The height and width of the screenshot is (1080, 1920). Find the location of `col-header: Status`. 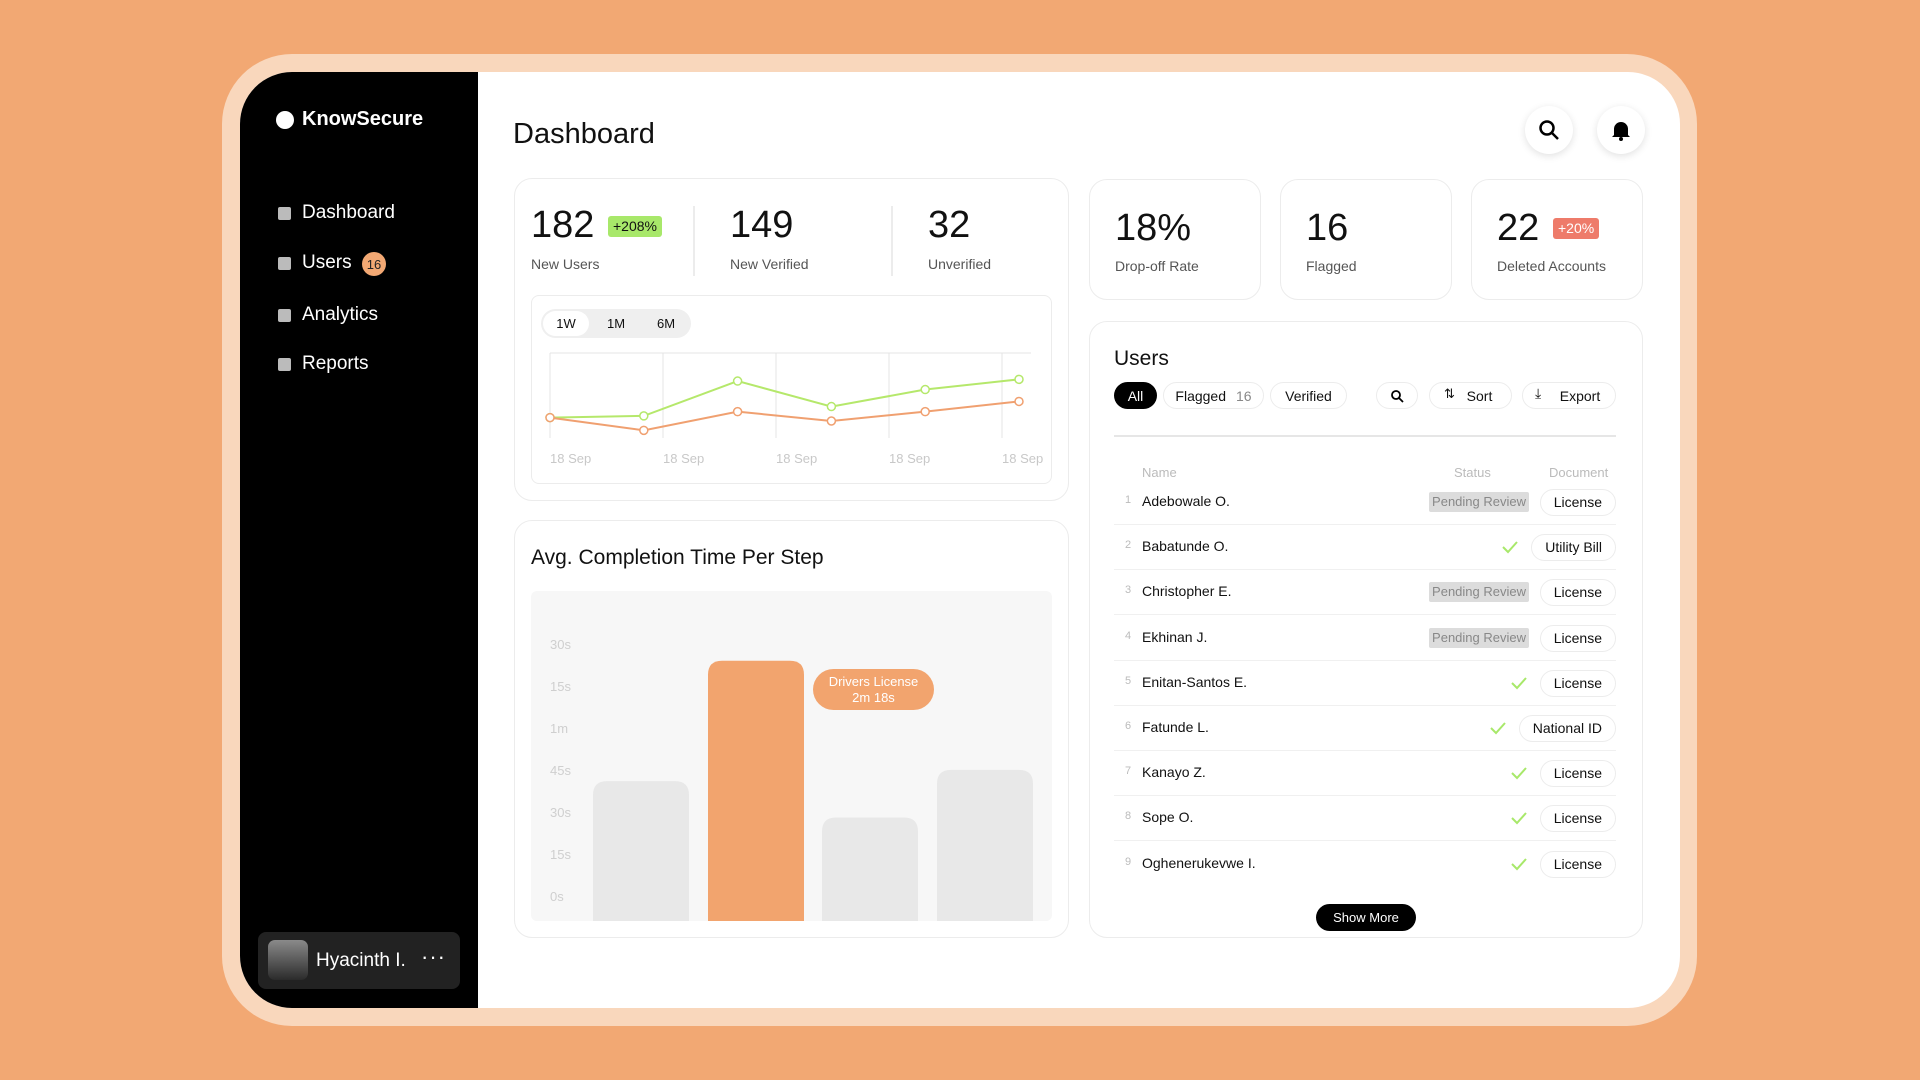

col-header: Status is located at coordinates (1472, 472).